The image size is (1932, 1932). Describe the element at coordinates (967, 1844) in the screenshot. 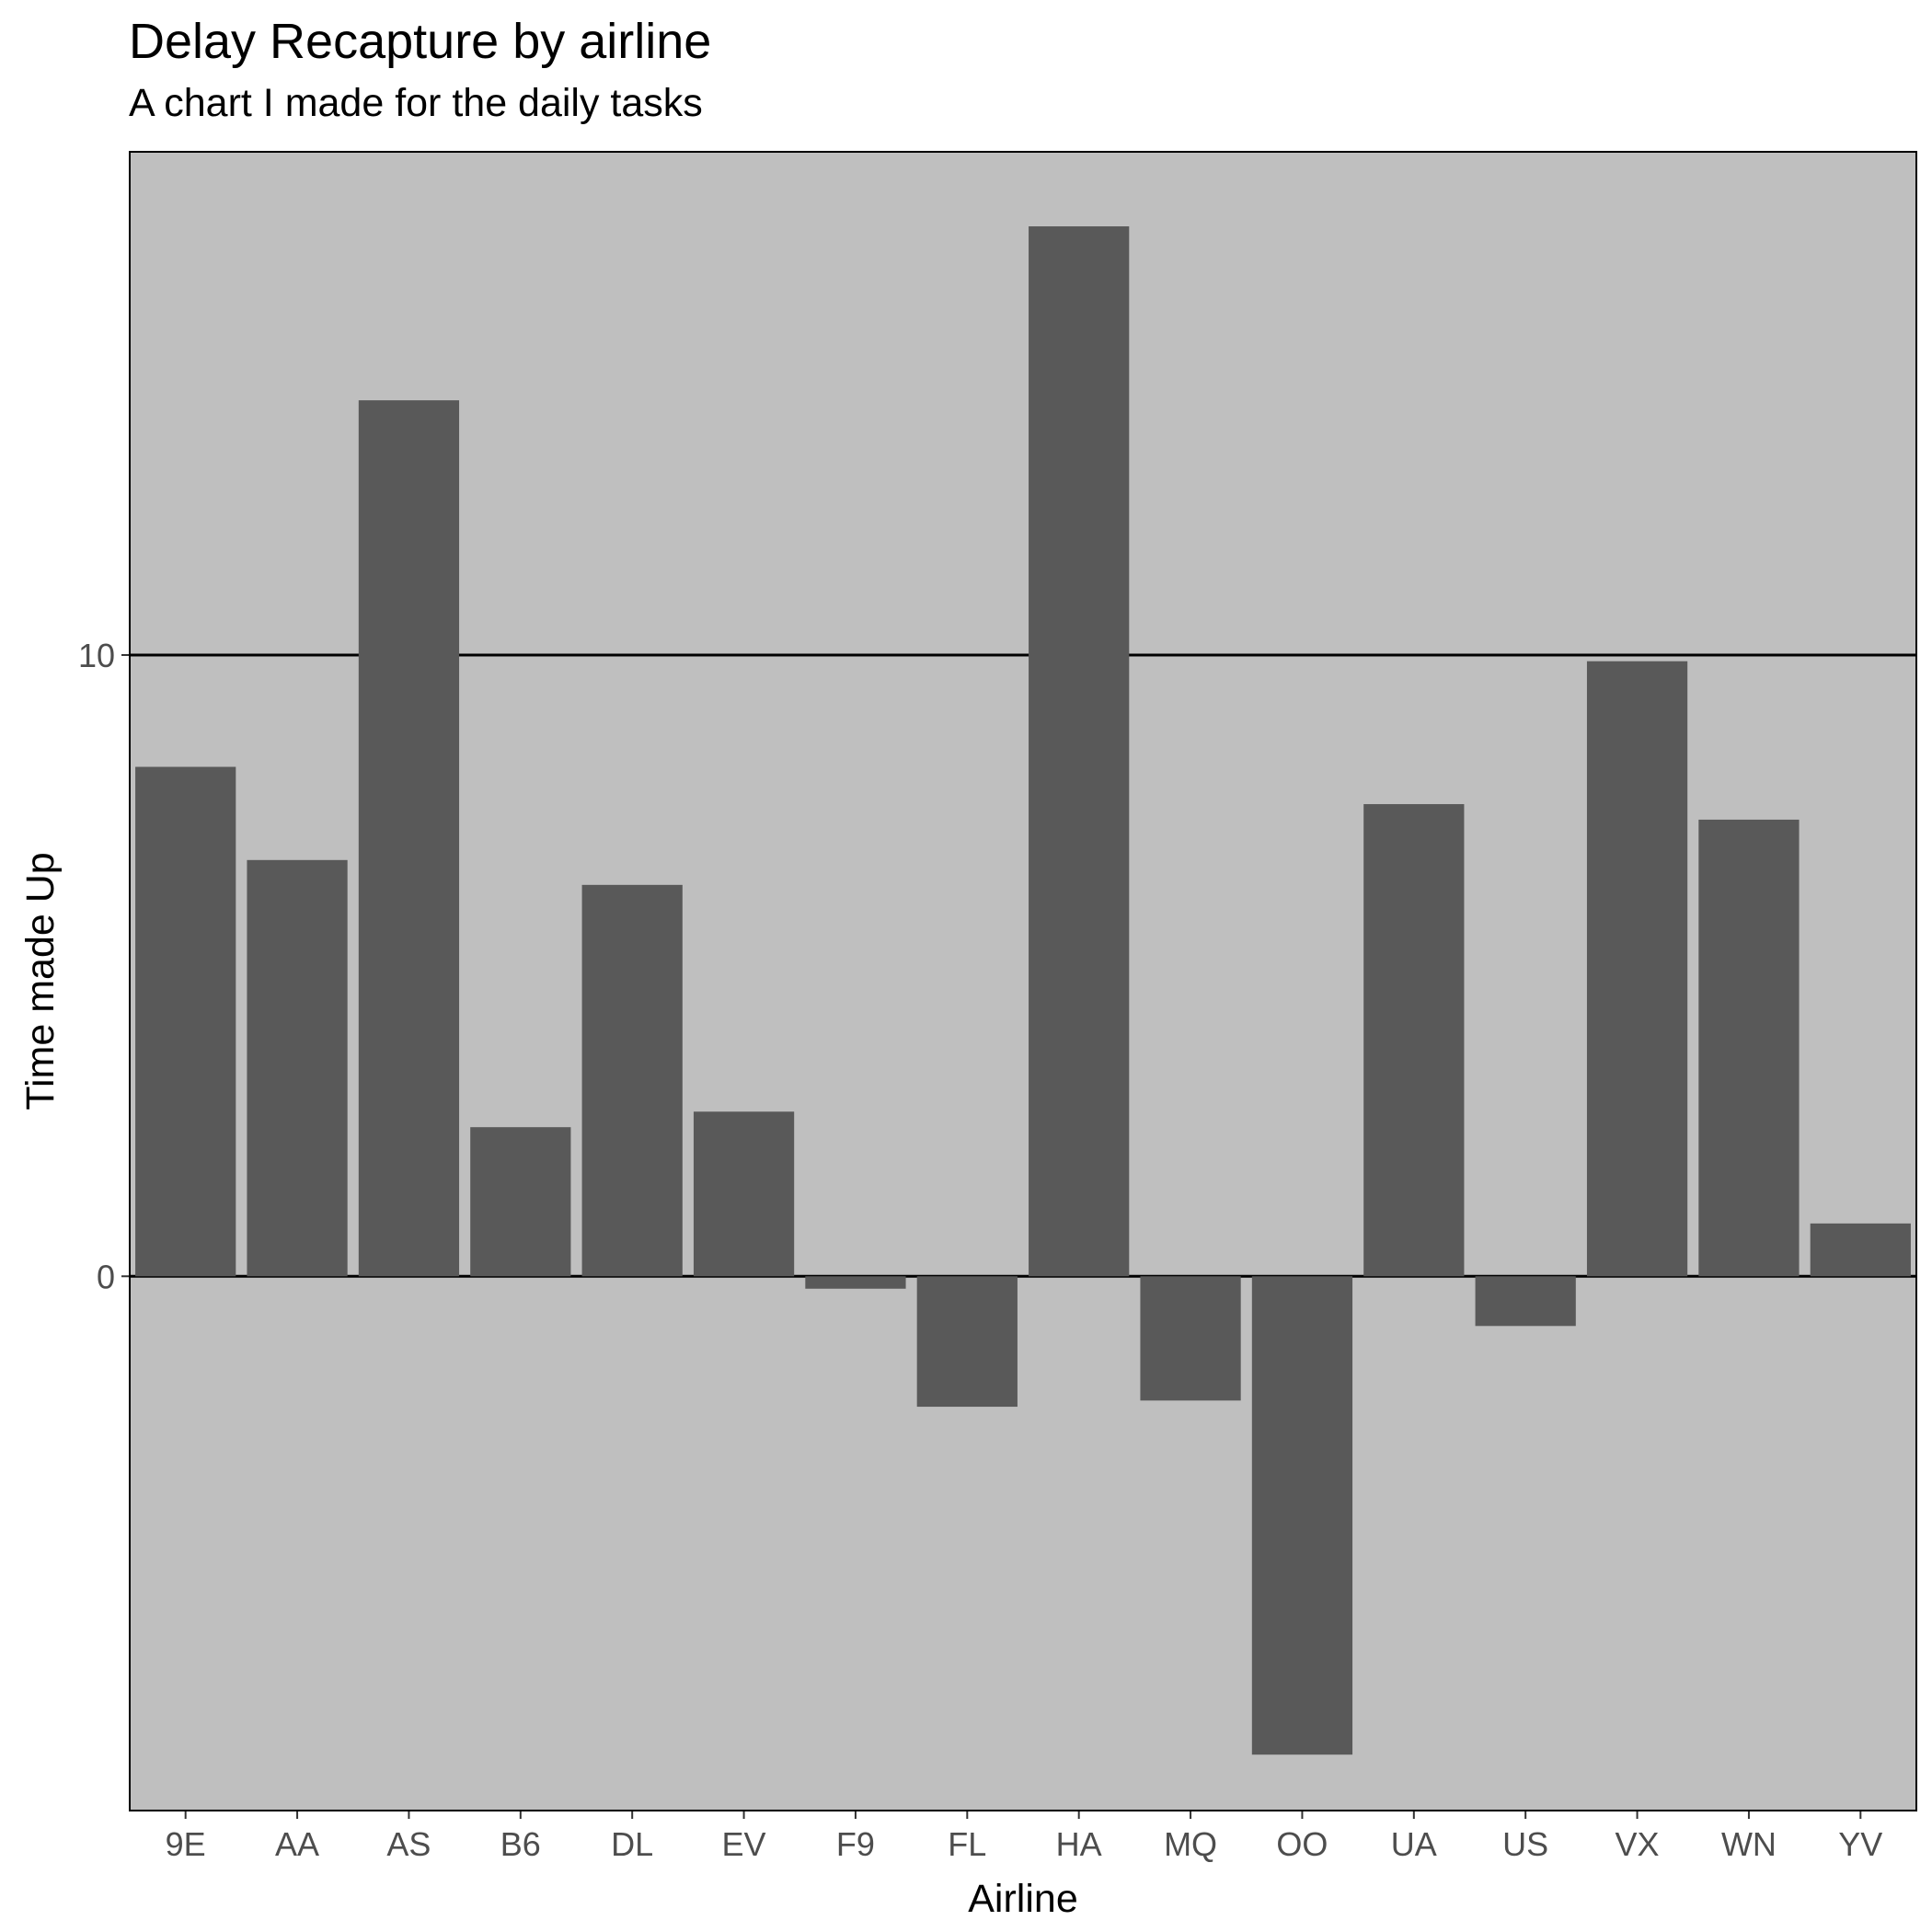

I see `x-tick-label-FL: FL` at that location.